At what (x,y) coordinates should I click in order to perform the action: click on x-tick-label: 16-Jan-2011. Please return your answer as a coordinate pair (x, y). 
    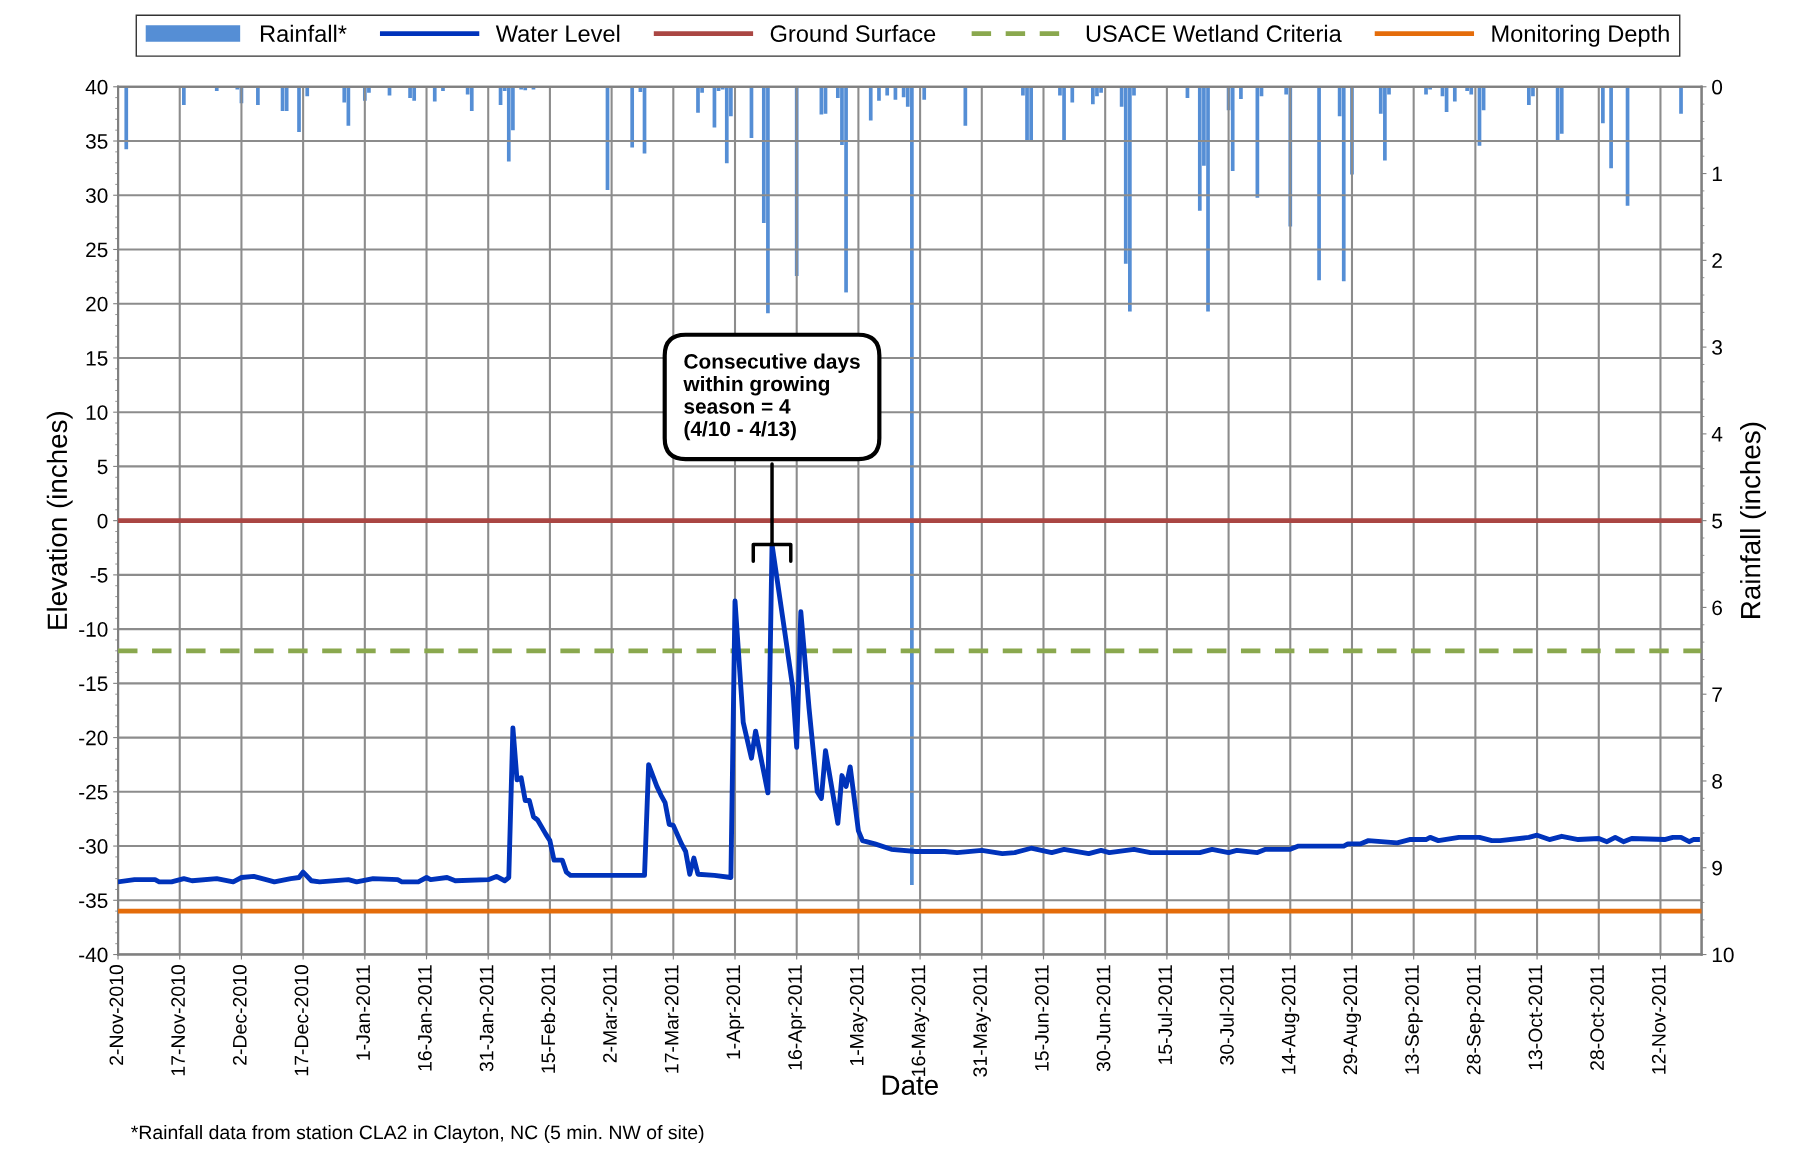
    Looking at the image, I should click on (424, 1018).